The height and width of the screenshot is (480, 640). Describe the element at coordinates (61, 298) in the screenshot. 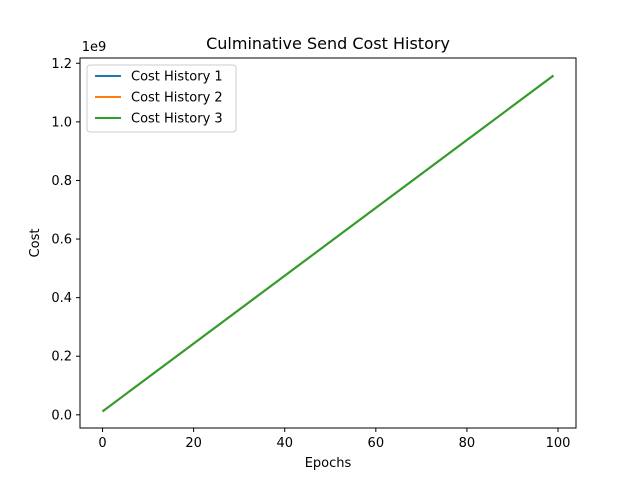

I see `y-tick-label: 0.4` at that location.